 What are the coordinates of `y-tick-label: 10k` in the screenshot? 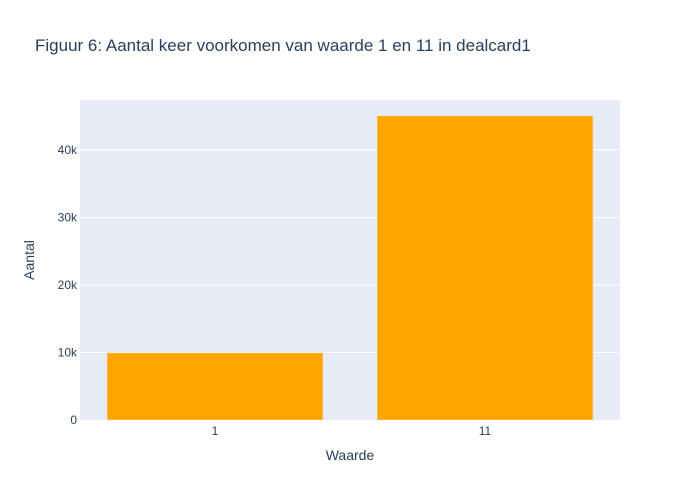 It's located at (68, 352).